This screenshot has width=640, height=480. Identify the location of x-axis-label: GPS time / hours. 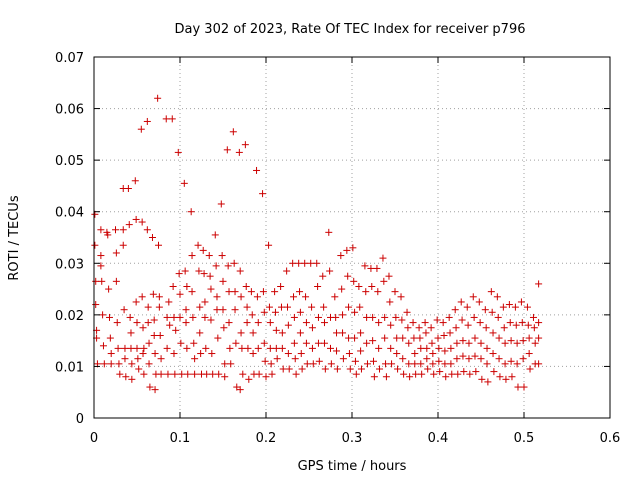
(352, 466).